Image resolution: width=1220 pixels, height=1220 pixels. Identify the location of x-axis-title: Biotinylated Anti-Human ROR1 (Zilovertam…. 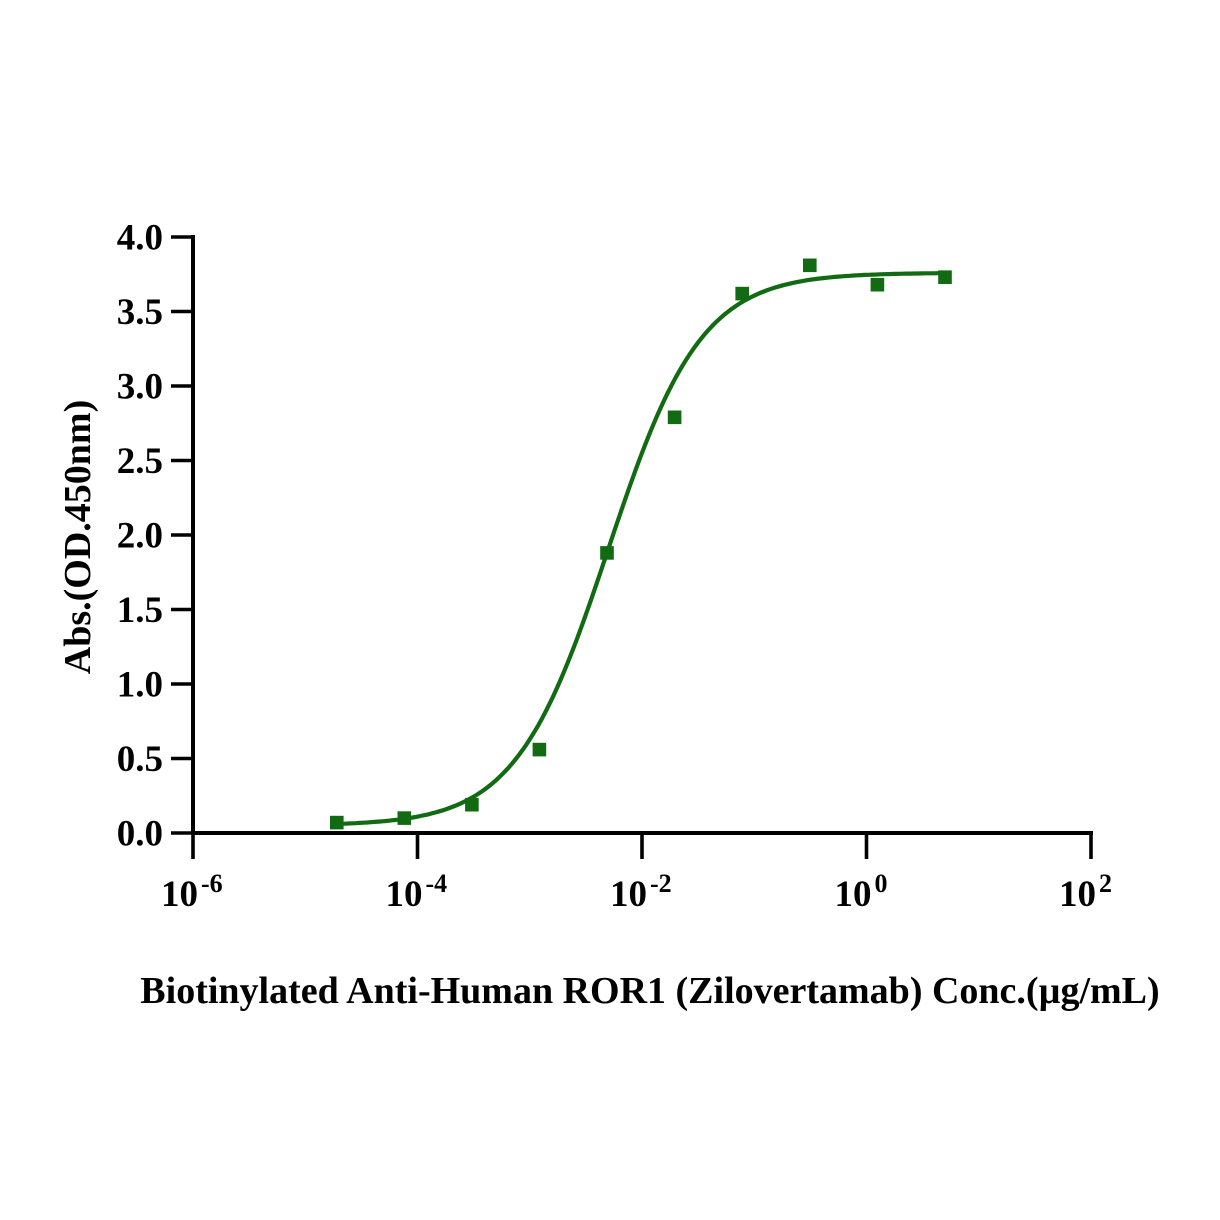
(649, 991).